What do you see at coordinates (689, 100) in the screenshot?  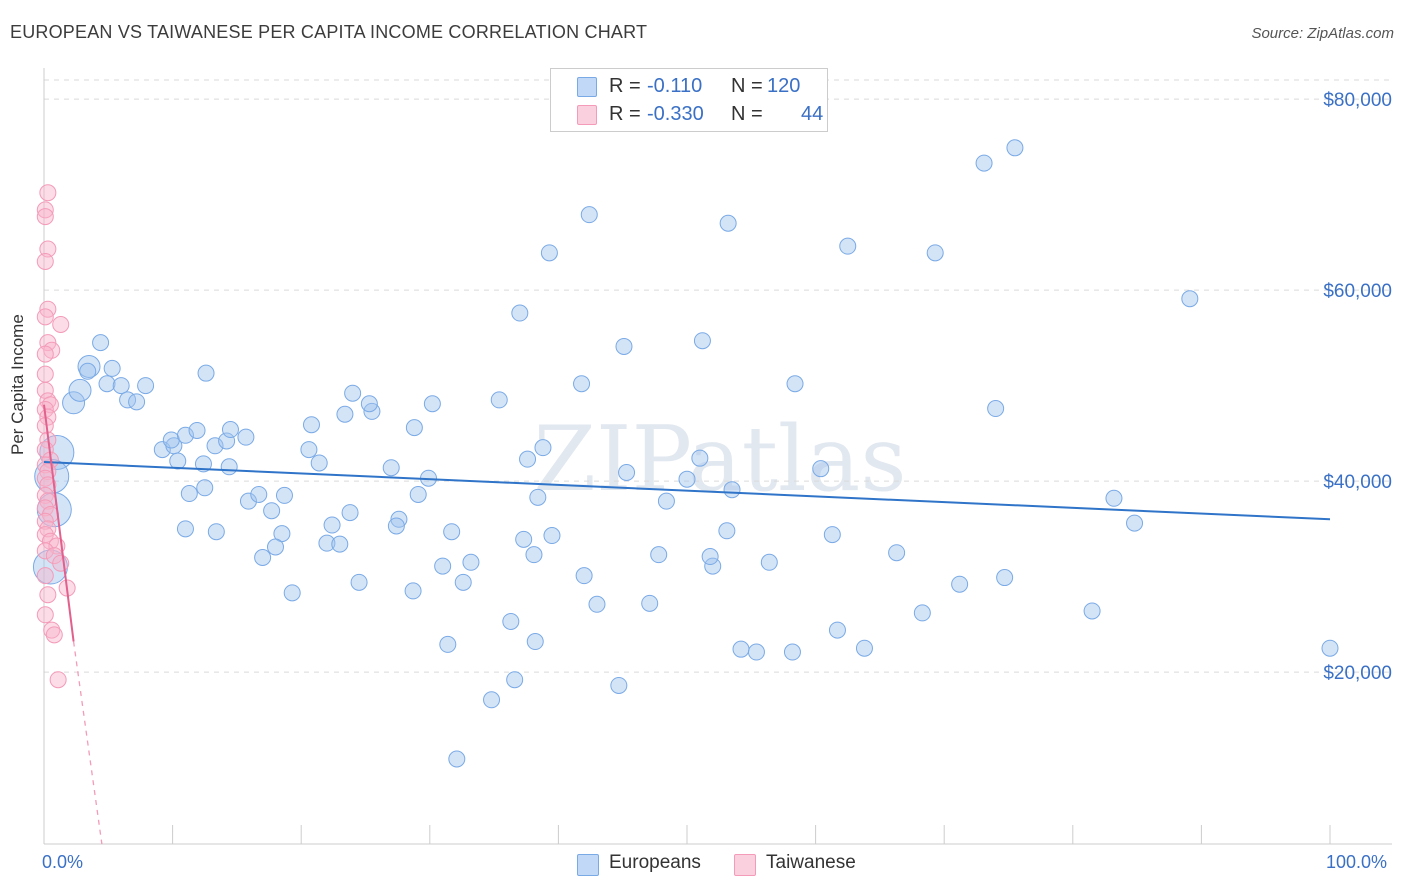 I see `stats-legend: R = -0.110 N = 120 R = -0.330 N = 44` at bounding box center [689, 100].